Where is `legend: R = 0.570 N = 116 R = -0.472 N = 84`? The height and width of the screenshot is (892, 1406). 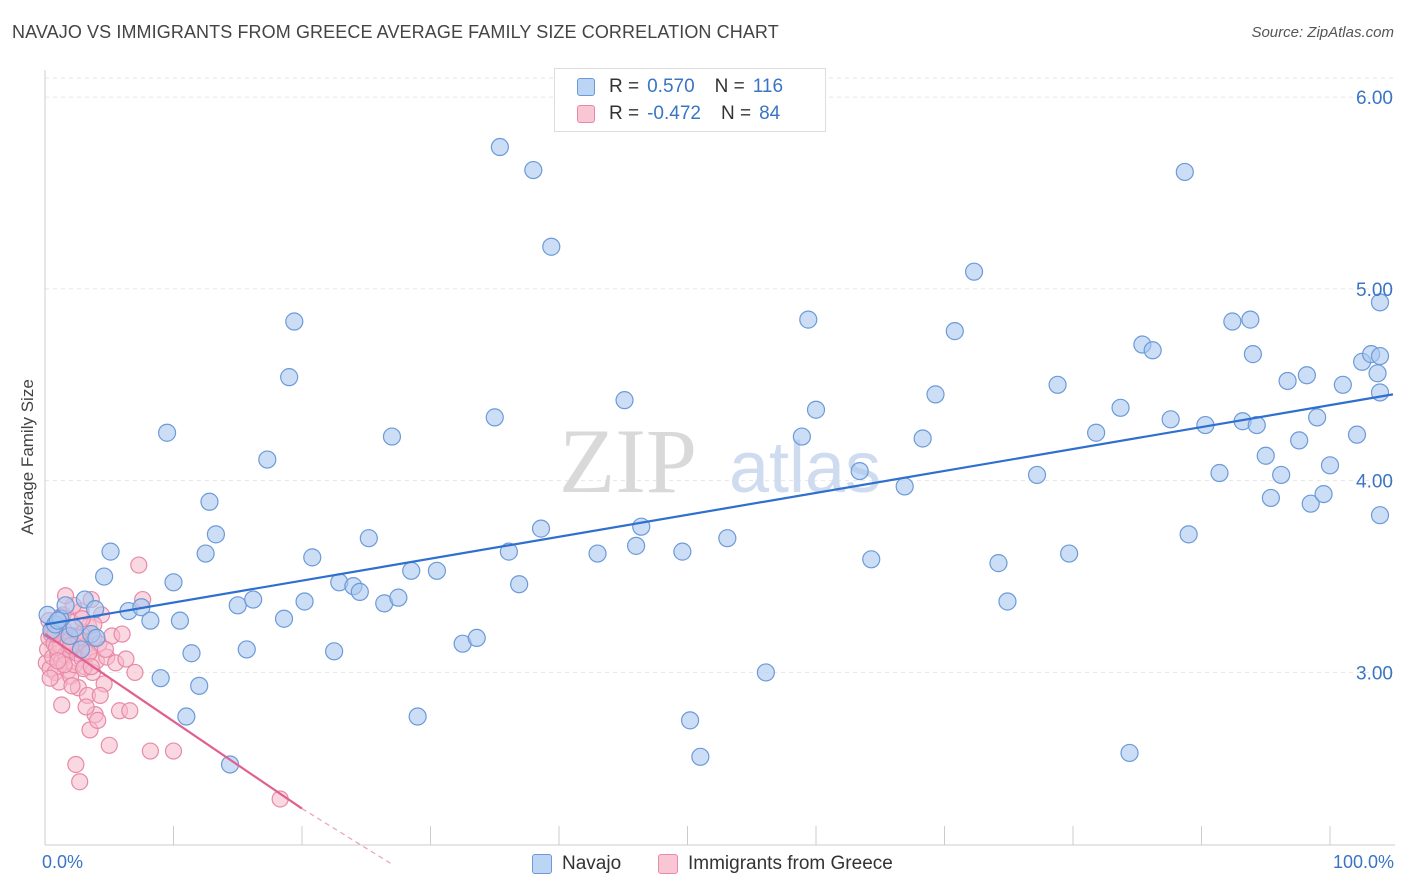 legend: R = 0.570 N = 116 R = -0.472 N = 84 is located at coordinates (690, 100).